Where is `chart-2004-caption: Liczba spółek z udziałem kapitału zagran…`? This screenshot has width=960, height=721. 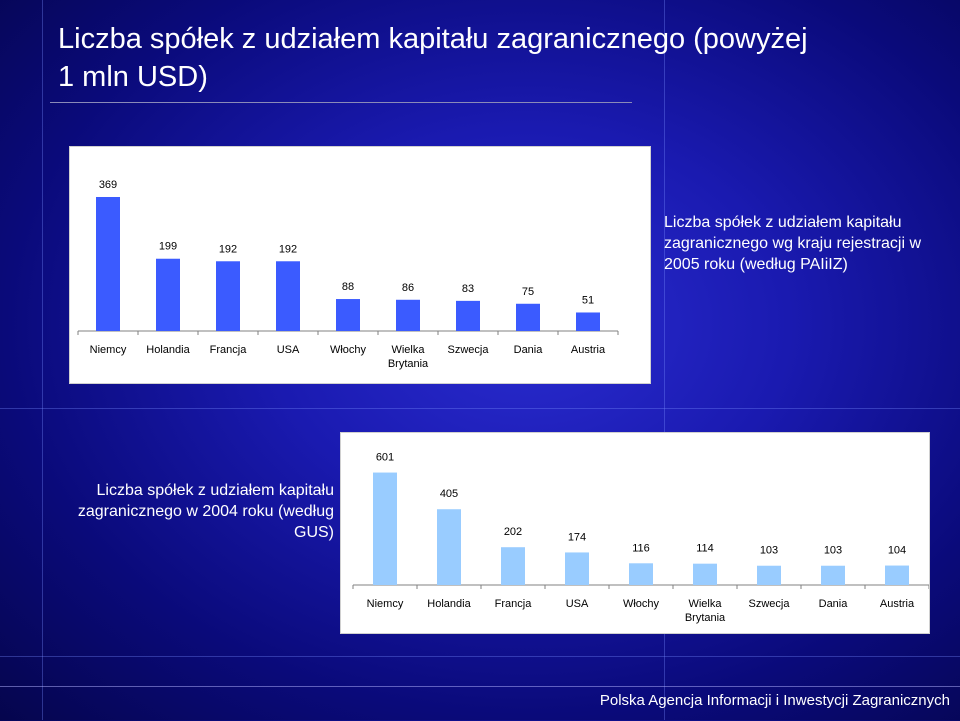 chart-2004-caption: Liczba spółek z udziałem kapitału zagran… is located at coordinates (205, 511).